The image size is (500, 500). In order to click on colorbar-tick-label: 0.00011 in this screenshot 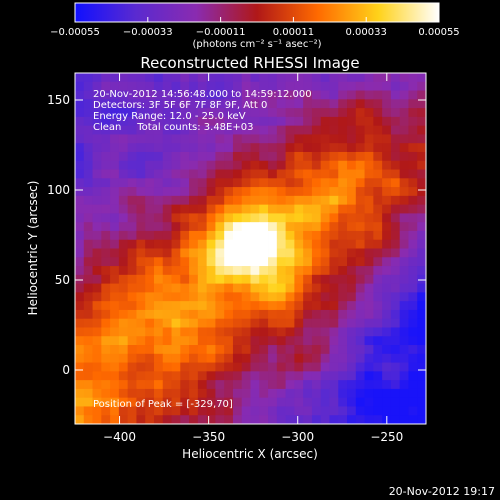, I will do `click(293, 32)`.